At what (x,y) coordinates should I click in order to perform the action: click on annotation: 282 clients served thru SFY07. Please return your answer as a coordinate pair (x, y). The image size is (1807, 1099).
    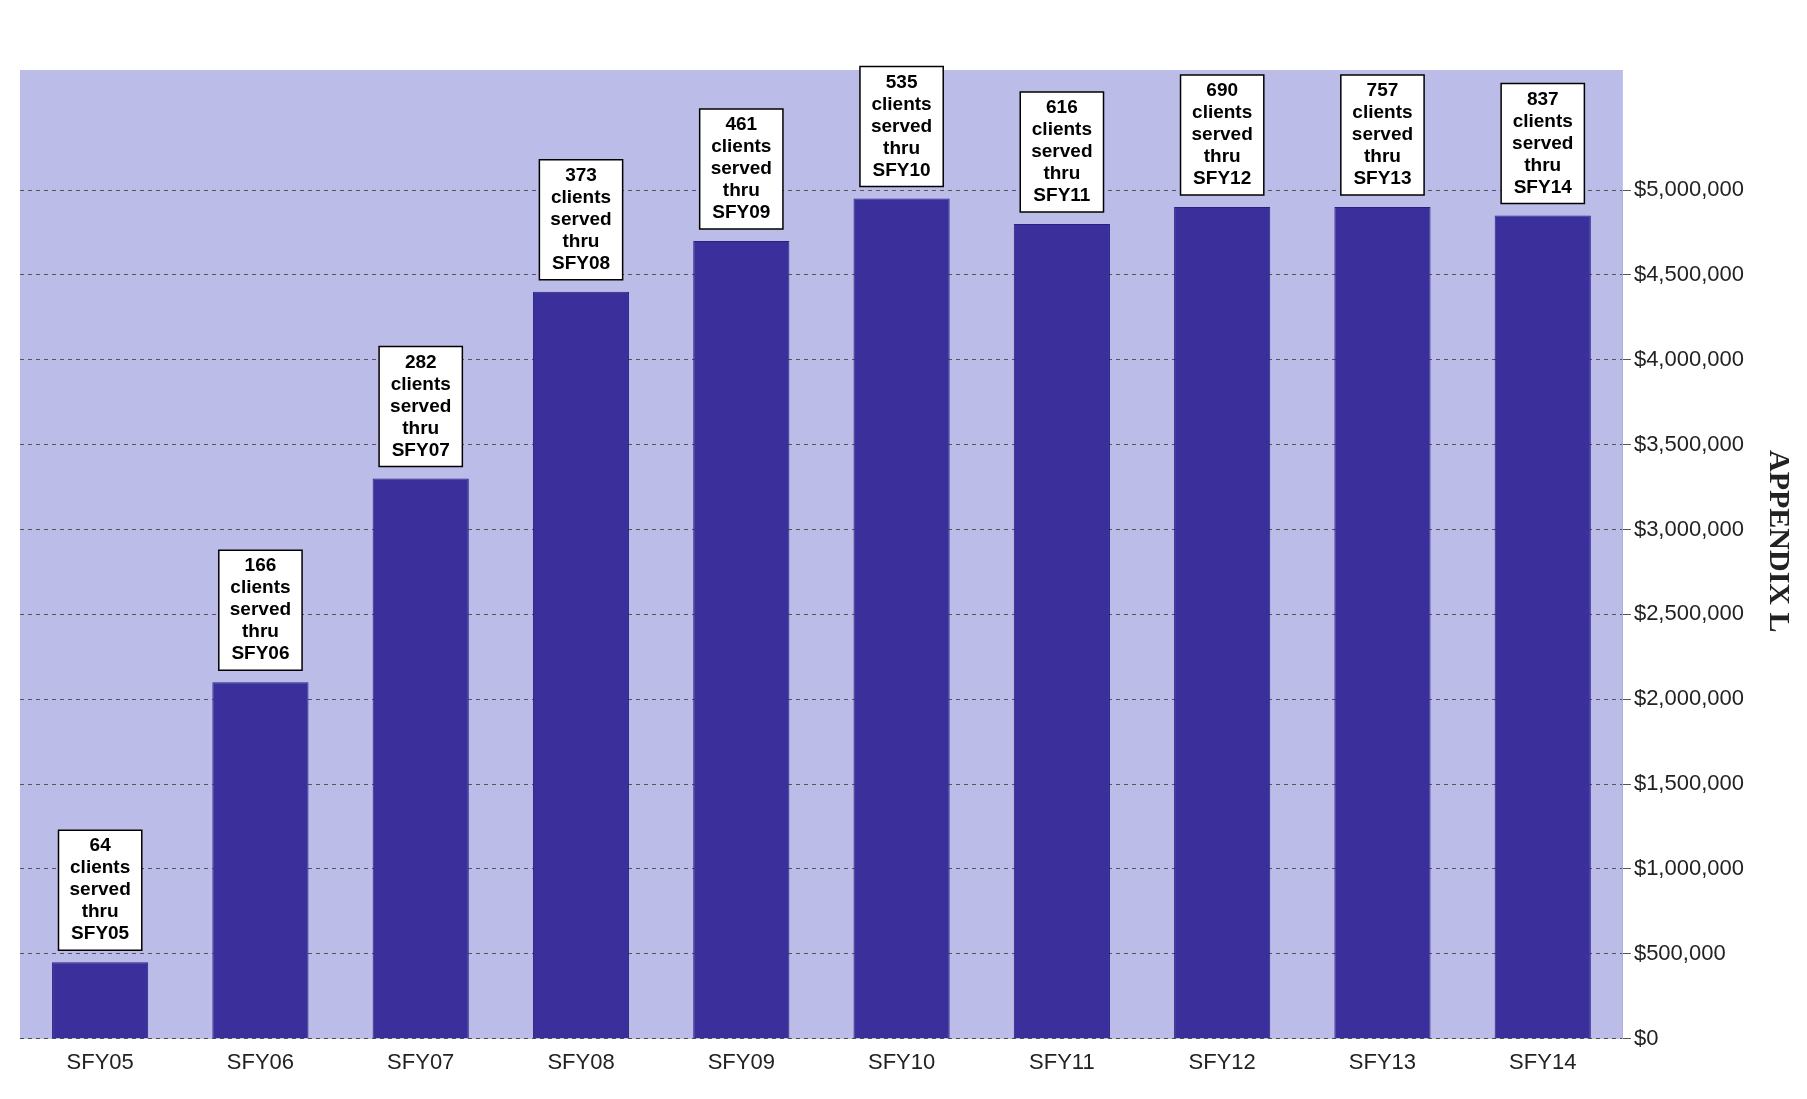
    Looking at the image, I should click on (421, 405).